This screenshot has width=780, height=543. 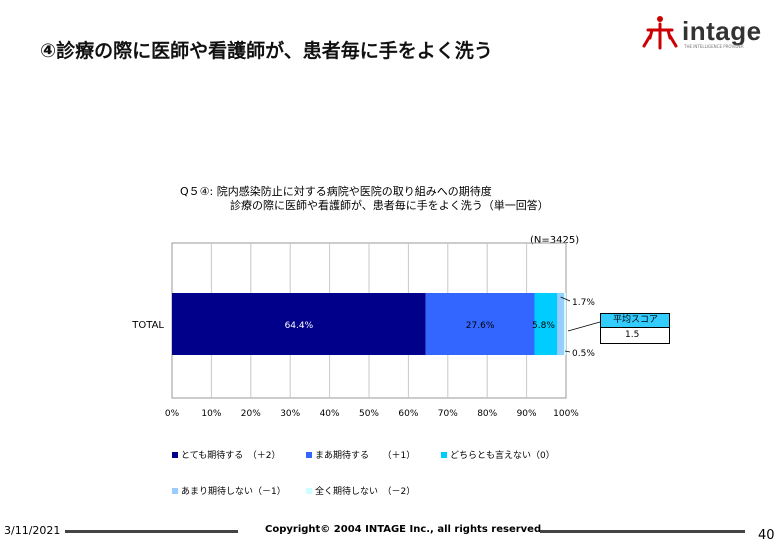 What do you see at coordinates (502, 456) in the screenshot?
I see `legend-label: どちらとも言えない（0）` at bounding box center [502, 456].